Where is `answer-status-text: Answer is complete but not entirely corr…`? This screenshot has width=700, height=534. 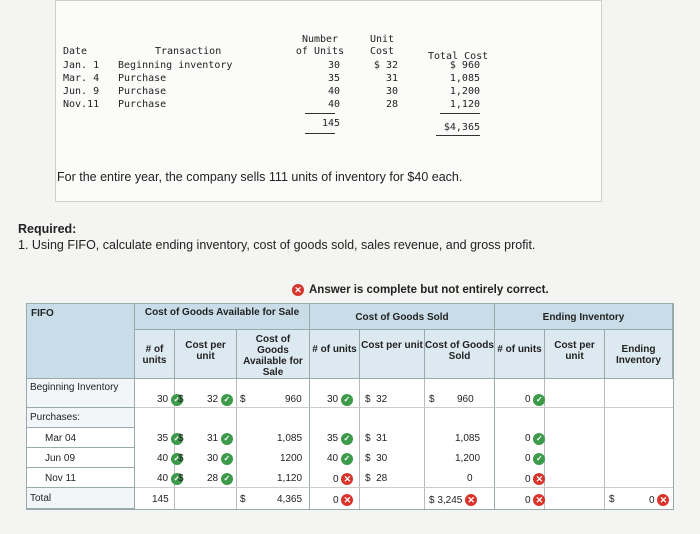 answer-status-text: Answer is complete but not entirely corr… is located at coordinates (429, 290).